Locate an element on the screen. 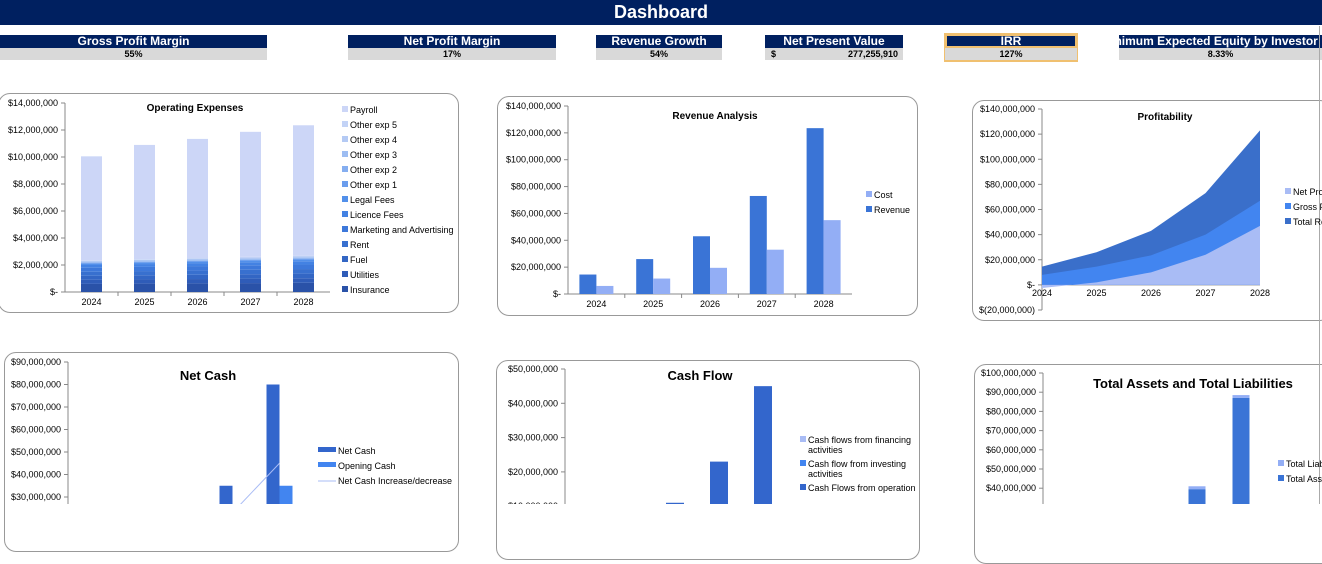 The image size is (1322, 564). legend-label: Rent is located at coordinates (360, 245).